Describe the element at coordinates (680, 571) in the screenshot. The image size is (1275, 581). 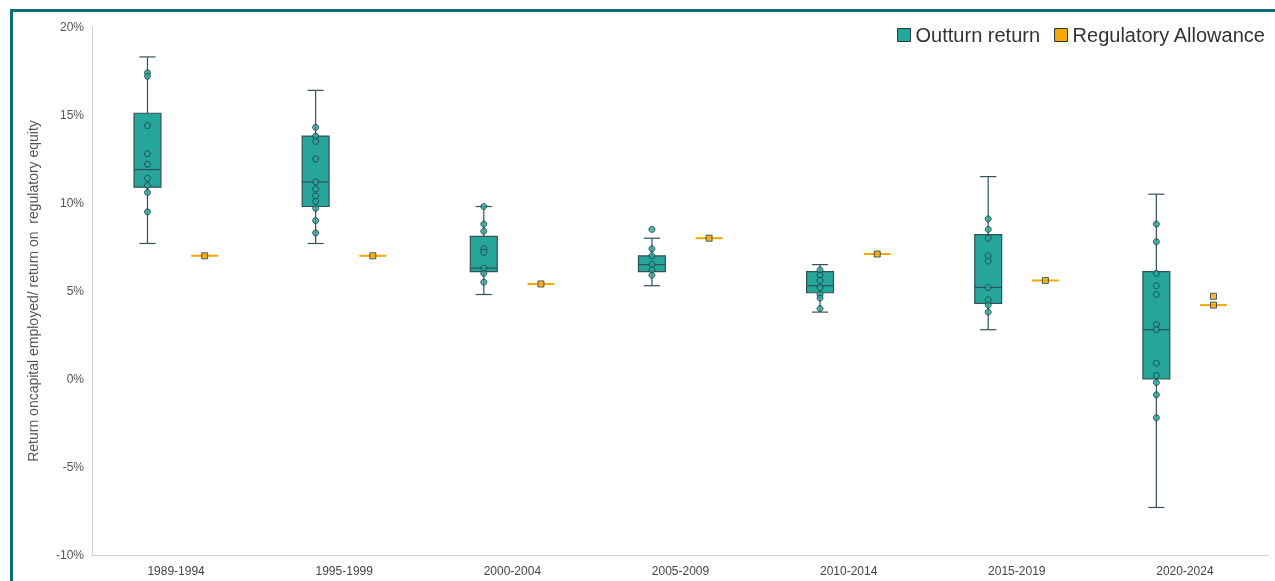
I see `x-tick-label: 2005-2009` at that location.